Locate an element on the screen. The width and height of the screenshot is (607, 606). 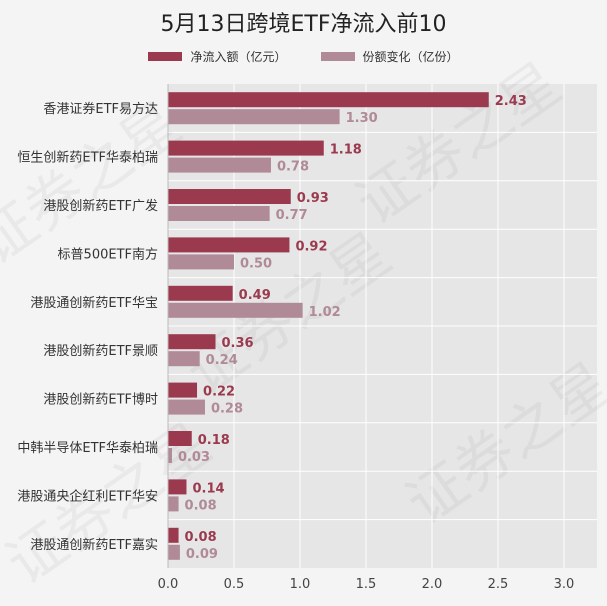
value-label-inflow: 0.22 is located at coordinates (219, 392).